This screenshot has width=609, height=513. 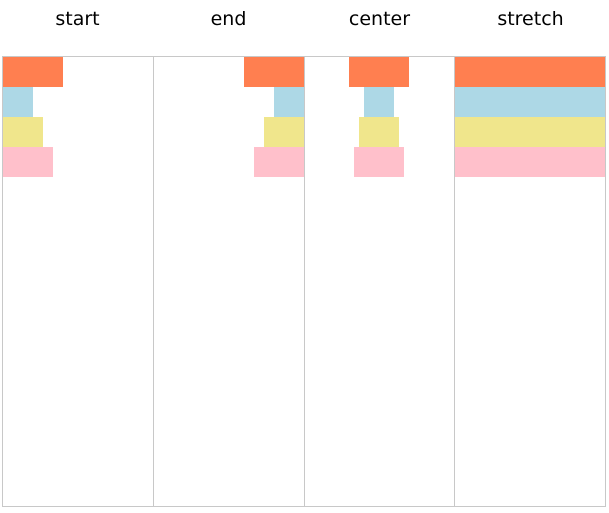 I want to click on column-title-end: end, so click(x=228, y=19).